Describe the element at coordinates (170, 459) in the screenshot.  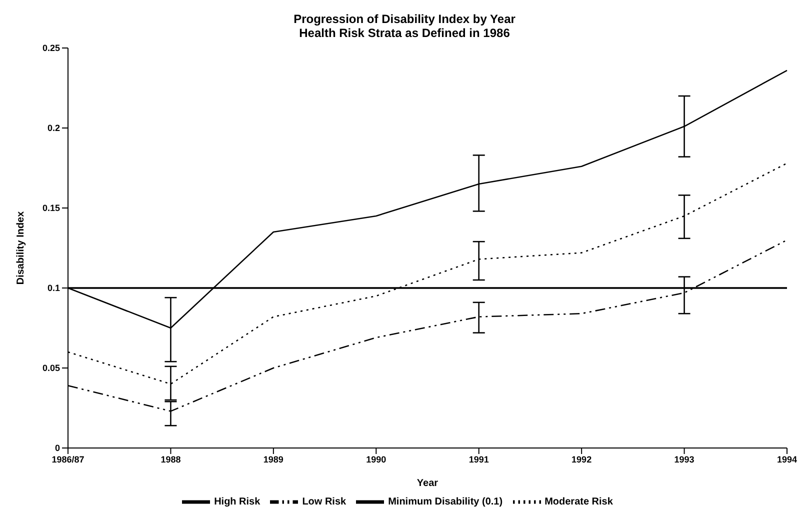
I see `x-tick-label: 1988` at that location.